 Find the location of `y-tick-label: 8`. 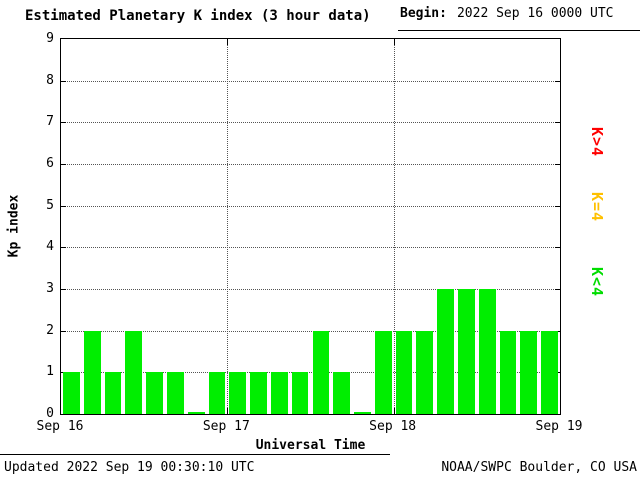

y-tick-label: 8 is located at coordinates (50, 80).